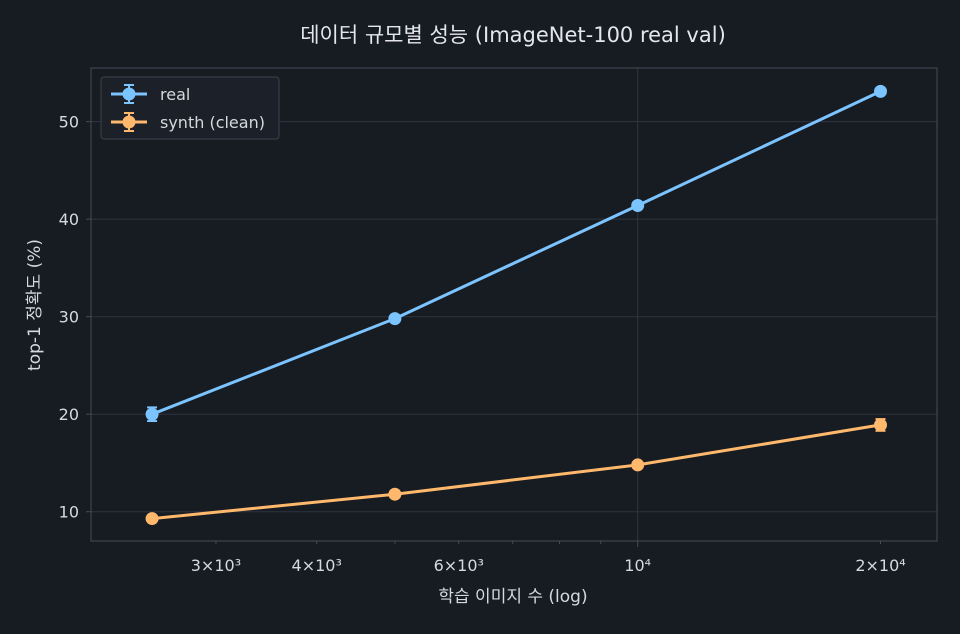 The image size is (960, 634). I want to click on x-tick-label: 3×10³, so click(216, 565).